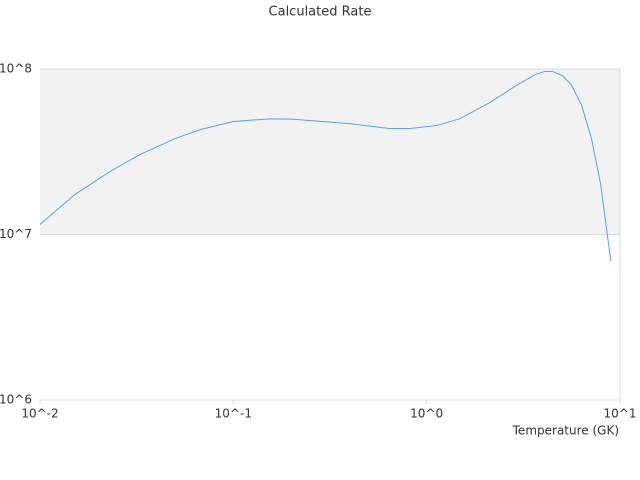 The width and height of the screenshot is (640, 480). I want to click on y-tick-label: 10^8, so click(16, 69).